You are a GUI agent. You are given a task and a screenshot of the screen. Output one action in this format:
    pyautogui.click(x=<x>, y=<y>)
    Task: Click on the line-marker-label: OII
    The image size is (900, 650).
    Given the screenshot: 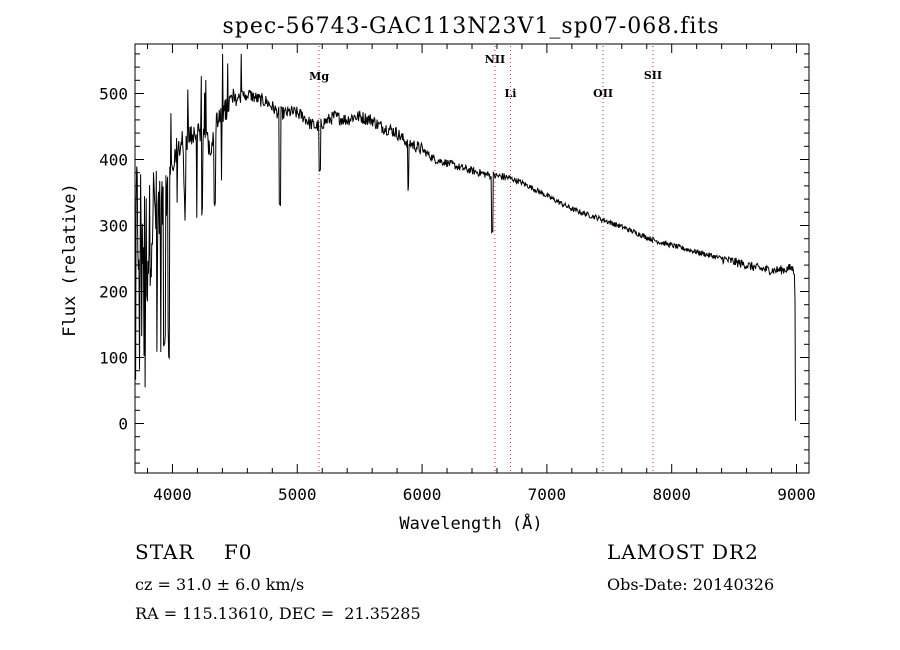 What is the action you would take?
    pyautogui.click(x=603, y=93)
    